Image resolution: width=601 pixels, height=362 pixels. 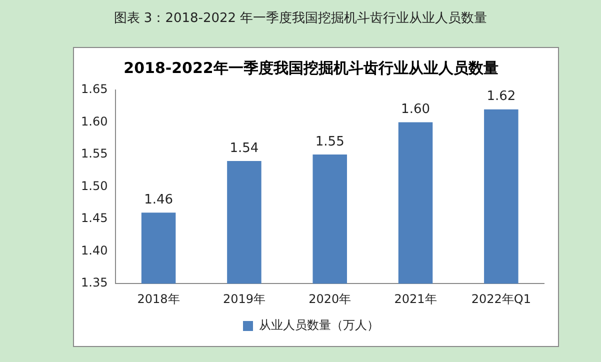 What do you see at coordinates (330, 299) in the screenshot?
I see `x-tick-label: 2020年` at bounding box center [330, 299].